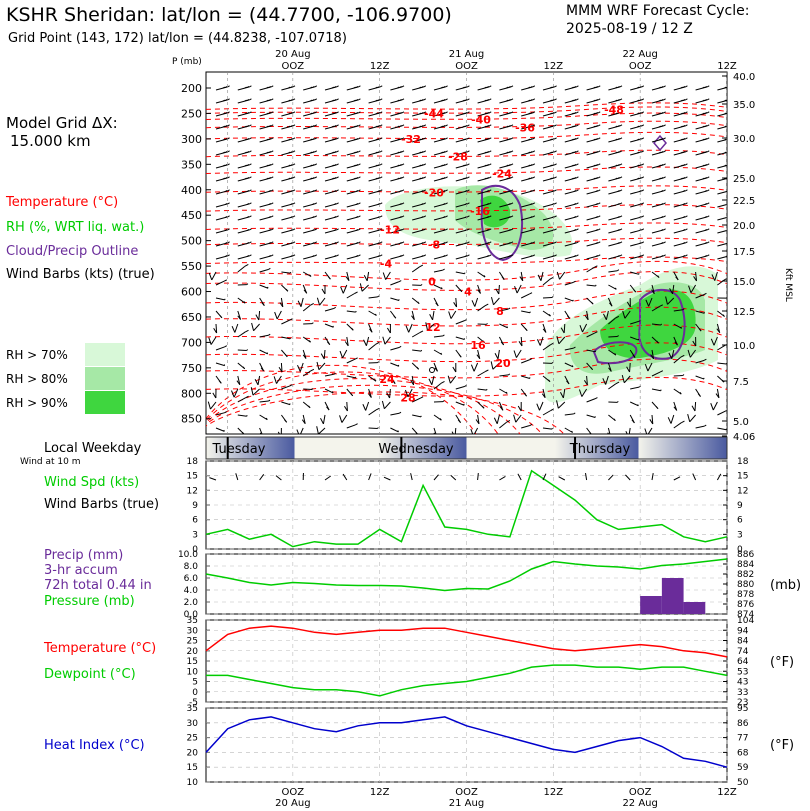  What do you see at coordinates (192, 739) in the screenshot?
I see `heat-index-c-tick: 25` at bounding box center [192, 739].